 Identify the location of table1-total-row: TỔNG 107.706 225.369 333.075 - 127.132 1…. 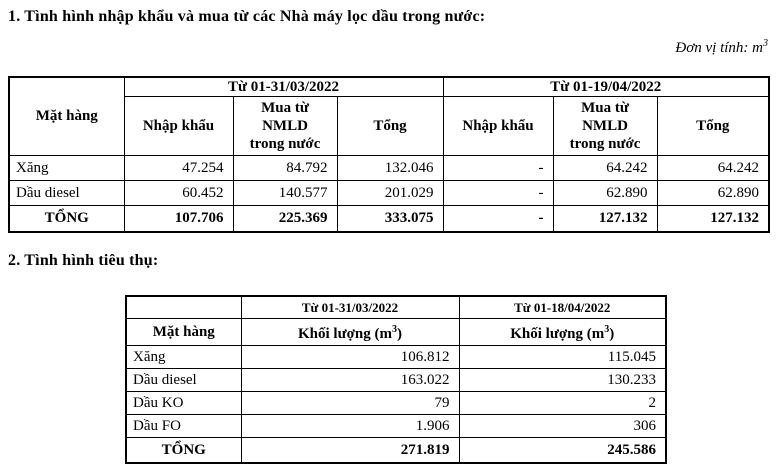
(389, 219).